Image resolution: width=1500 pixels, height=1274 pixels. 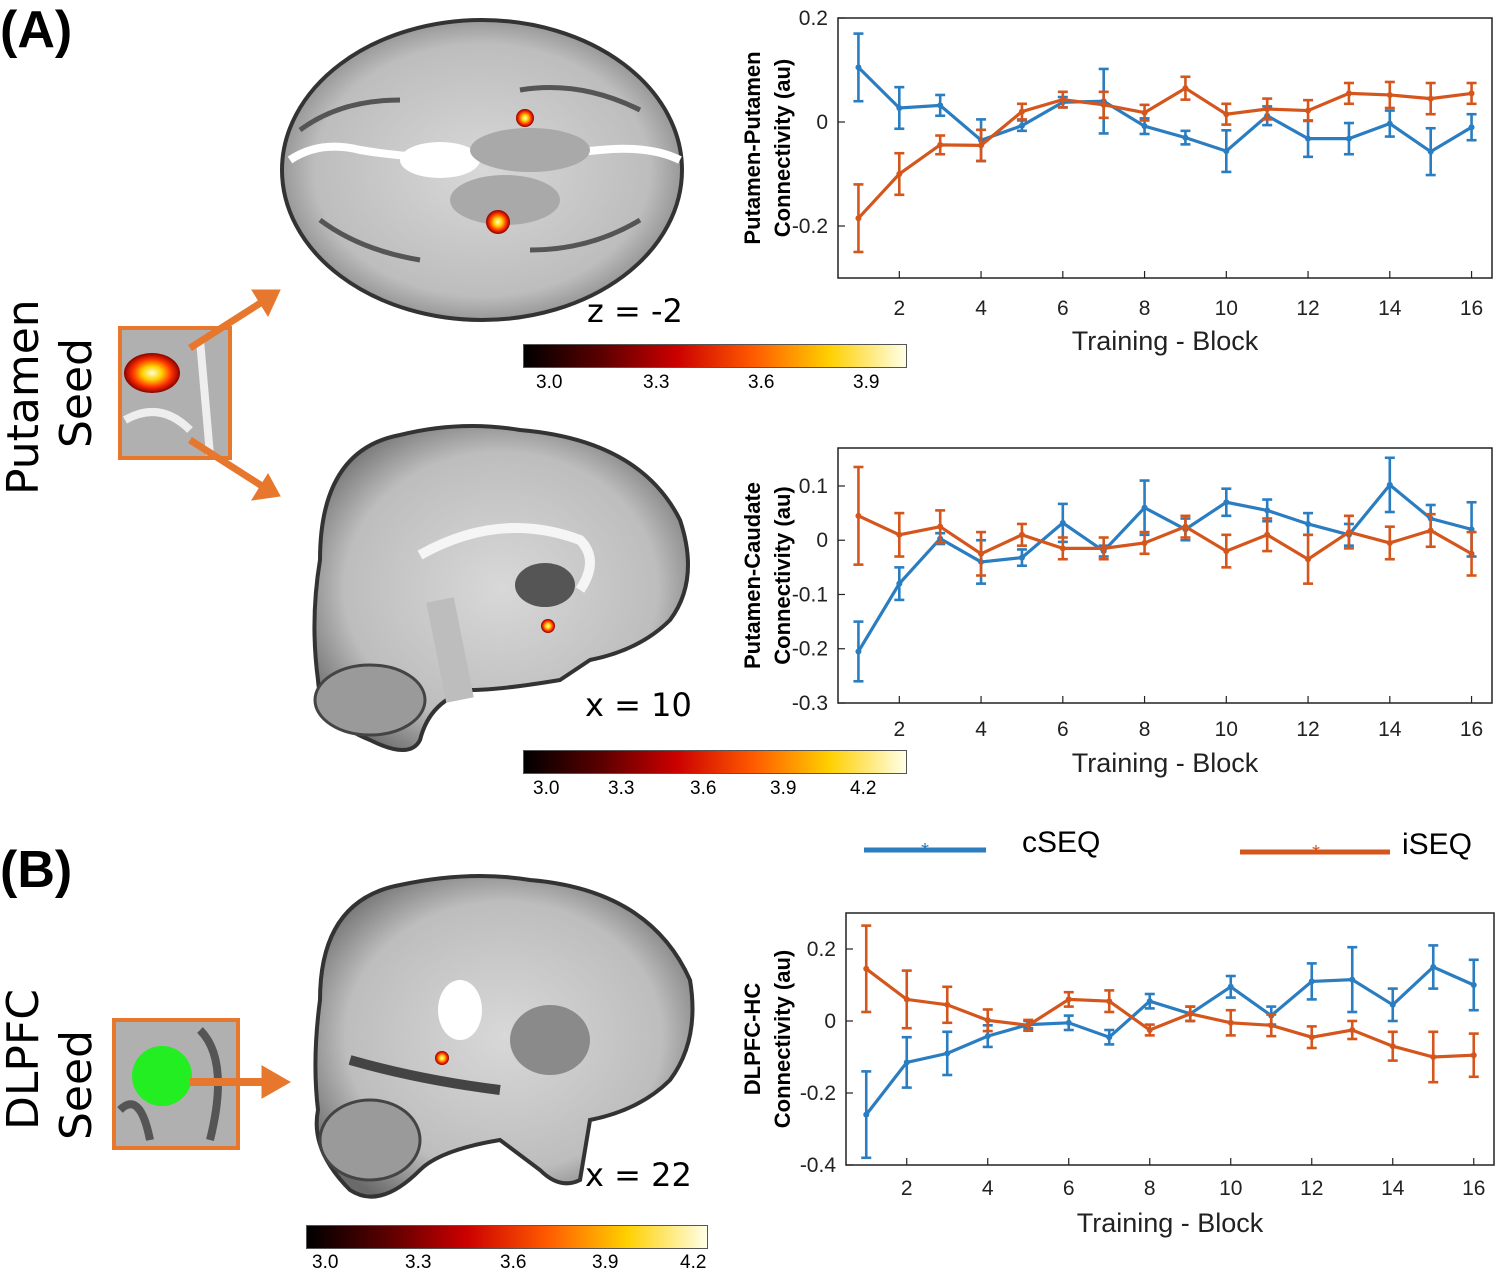 I want to click on panel-b-label: (B), so click(x=36, y=870).